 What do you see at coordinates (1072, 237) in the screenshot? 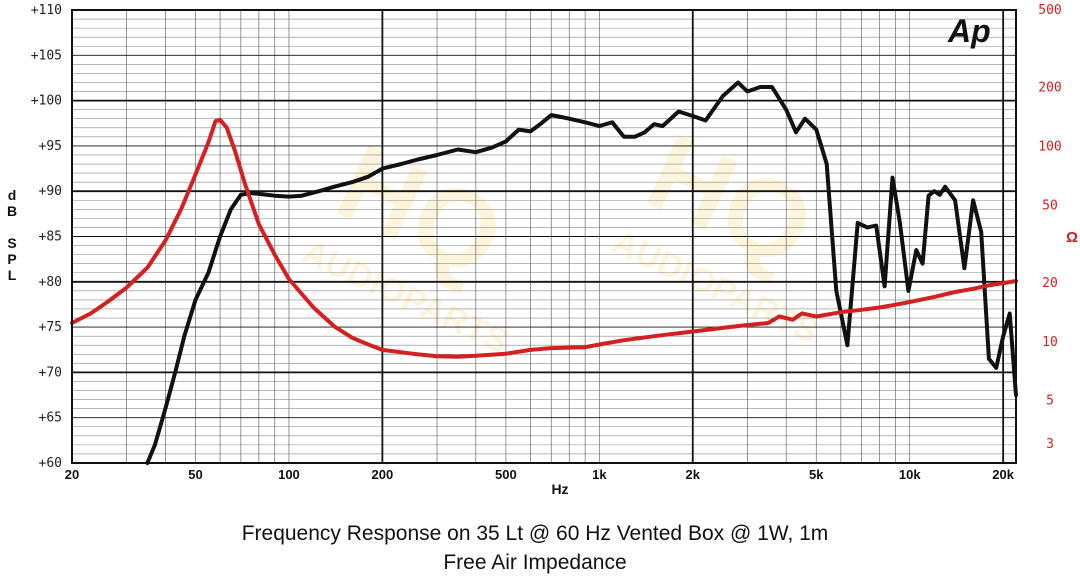
I see `right-axis-title: Ω` at bounding box center [1072, 237].